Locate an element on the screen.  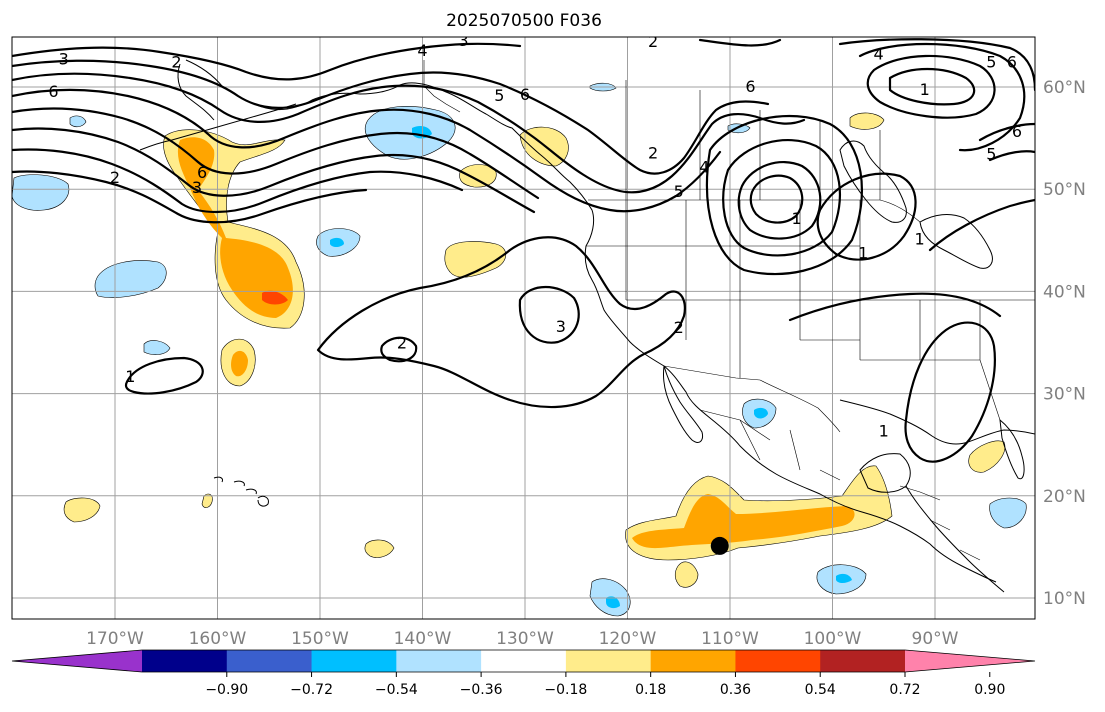
coastline-alaska is located at coordinates (293, 85).